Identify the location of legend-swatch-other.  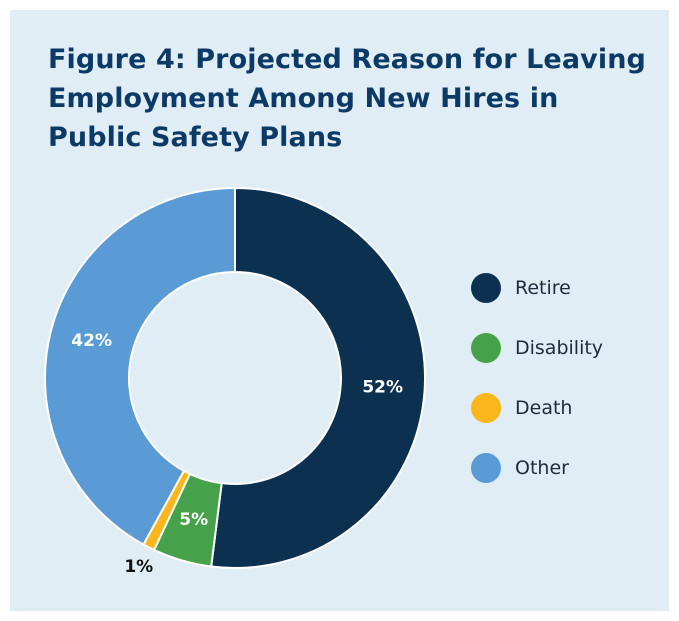
(486, 468).